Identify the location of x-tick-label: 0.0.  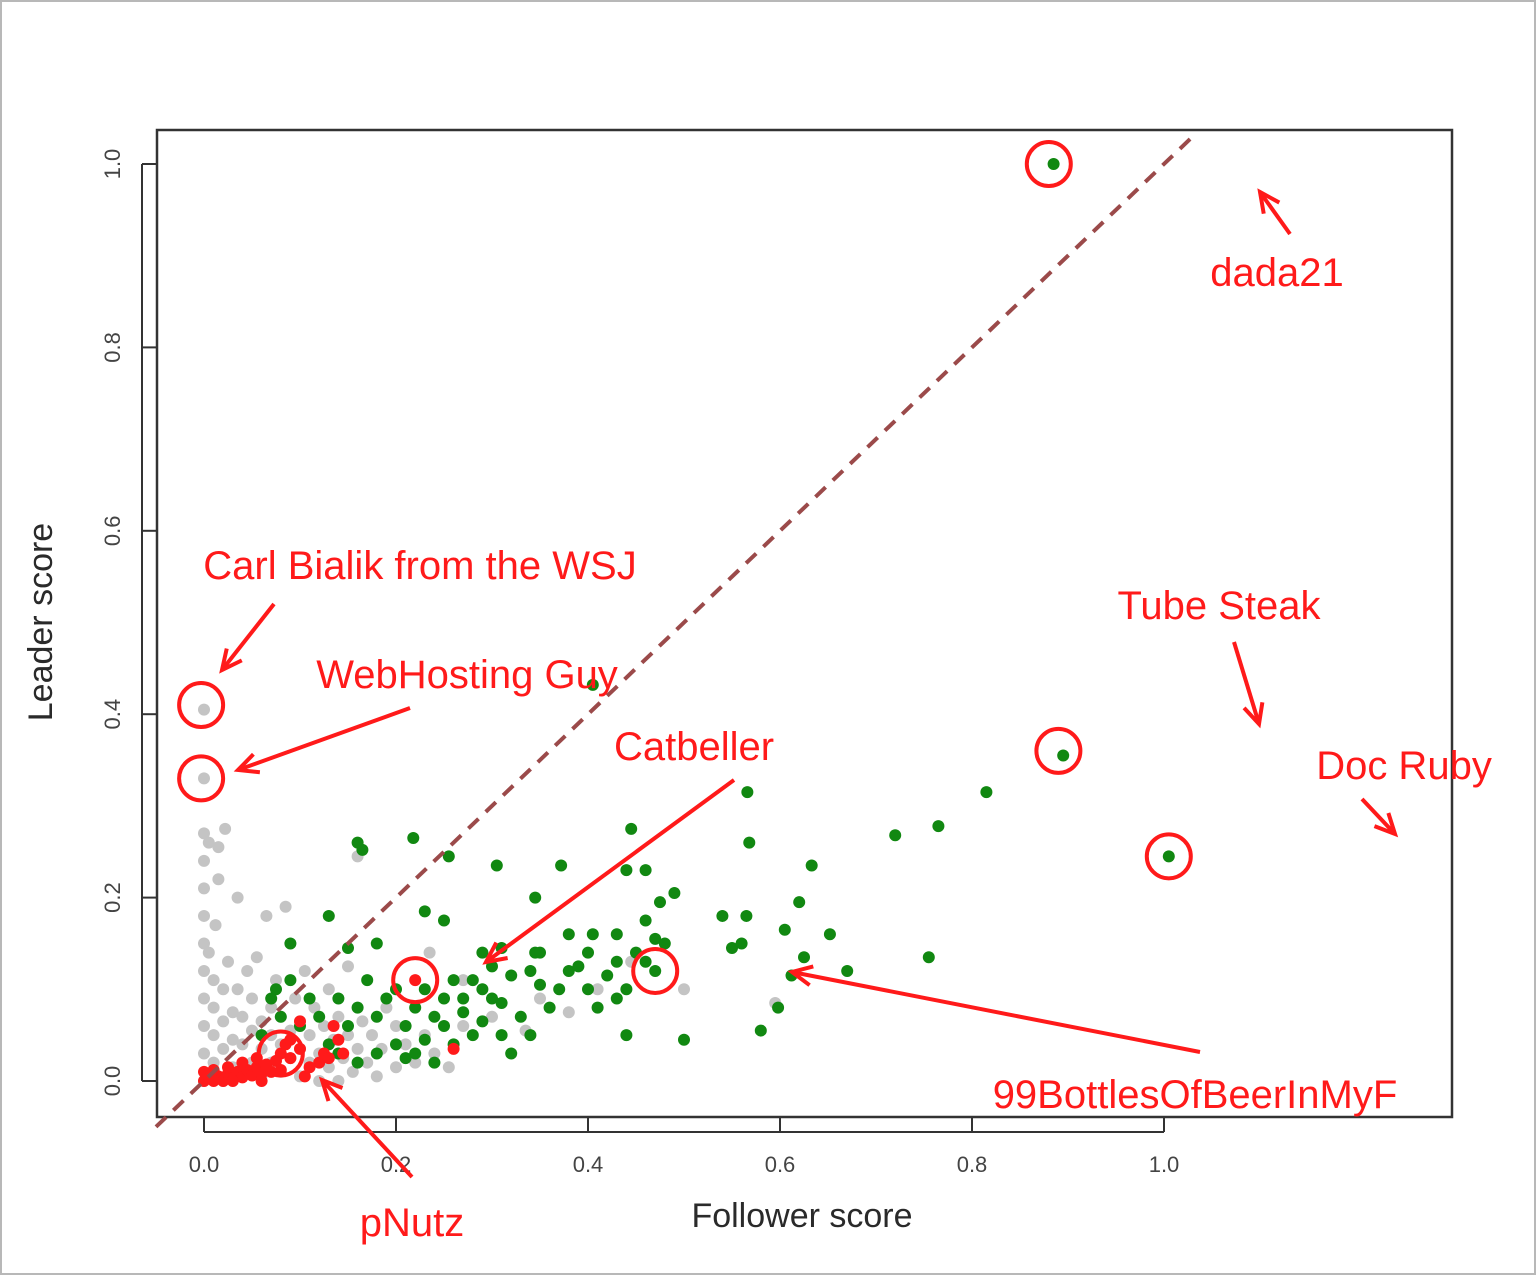
(204, 1164).